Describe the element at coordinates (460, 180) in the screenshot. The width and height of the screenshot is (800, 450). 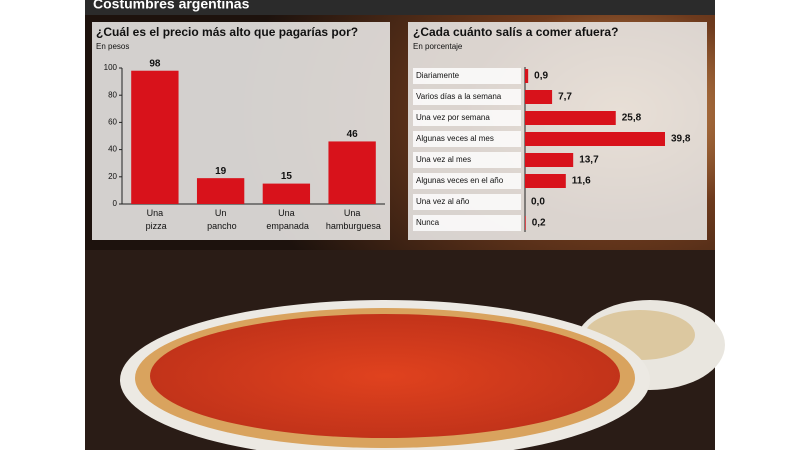
I see `y-tick-label: Algunas veces en el año` at that location.